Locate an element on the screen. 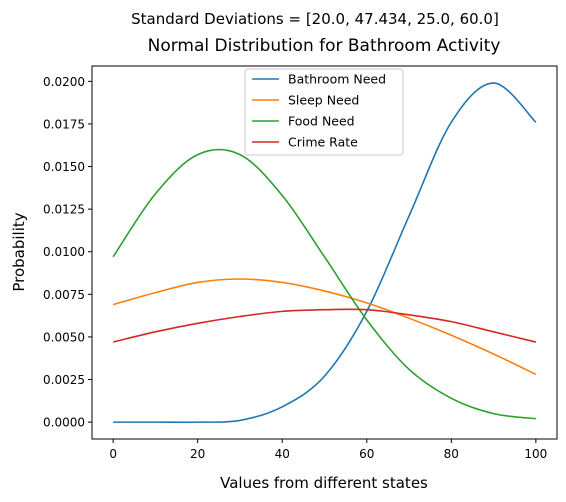 Image resolution: width=566 pixels, height=502 pixels. series-line-crime-rate is located at coordinates (324, 325).